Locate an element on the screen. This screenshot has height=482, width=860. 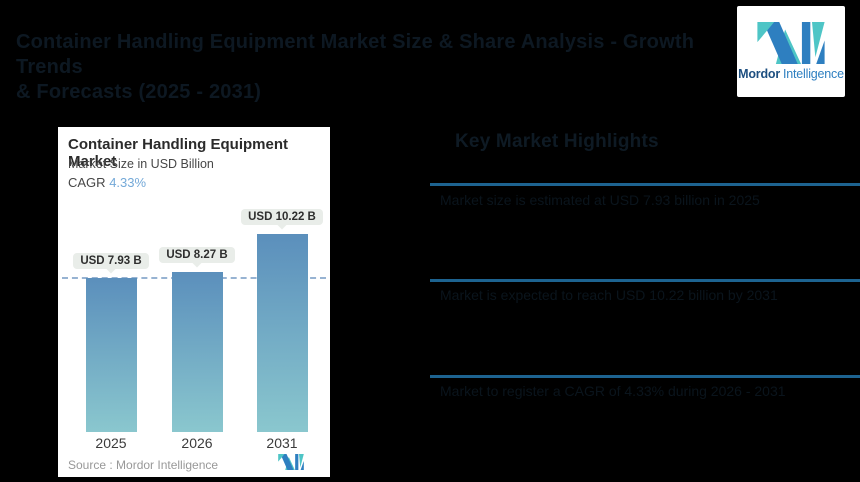
x-axis: 2025 2026 2031 is located at coordinates (194, 443).